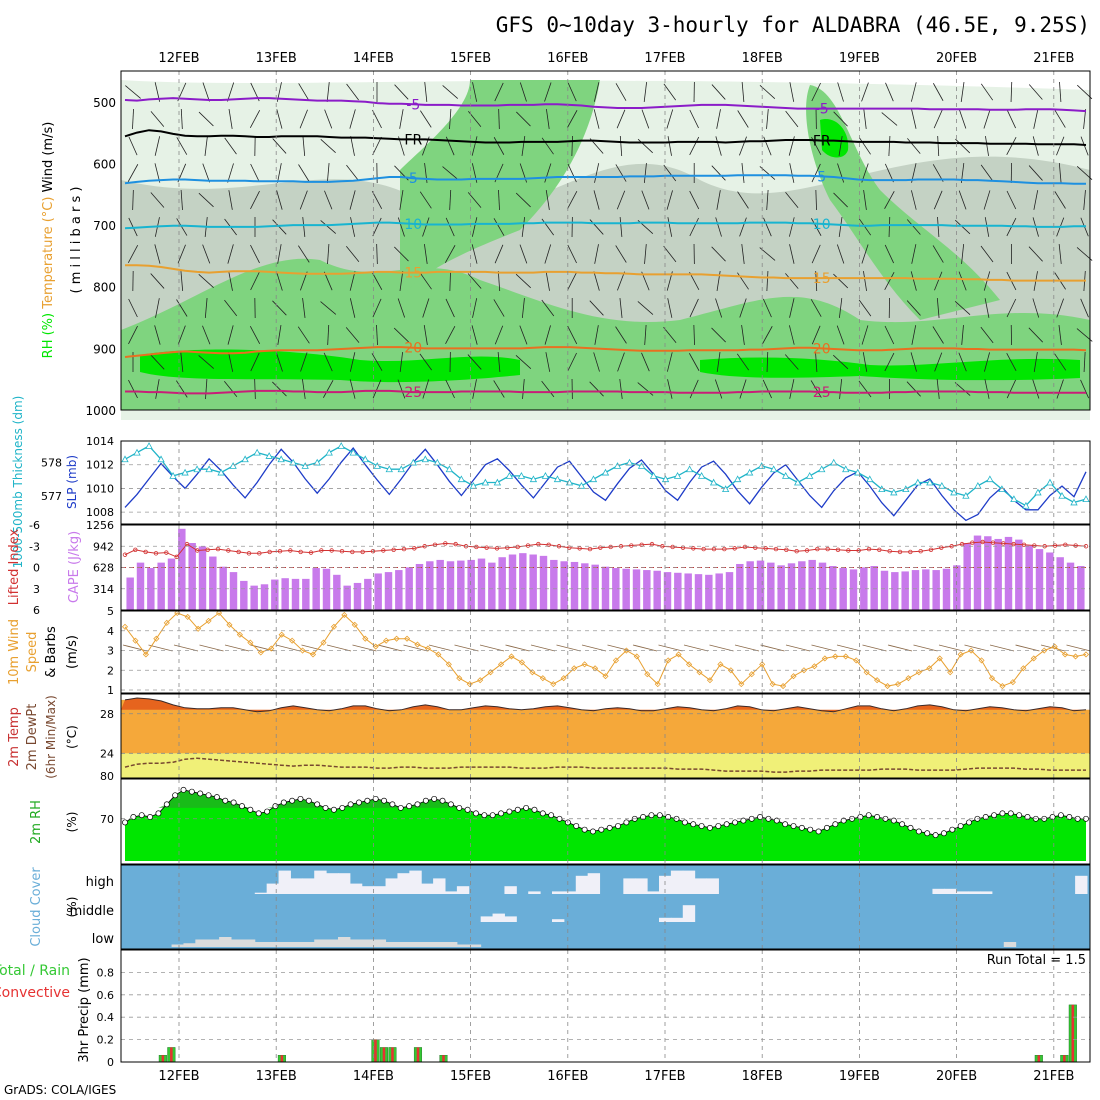 The height and width of the screenshot is (1100, 1100). I want to click on contour--5, so click(605, 105).